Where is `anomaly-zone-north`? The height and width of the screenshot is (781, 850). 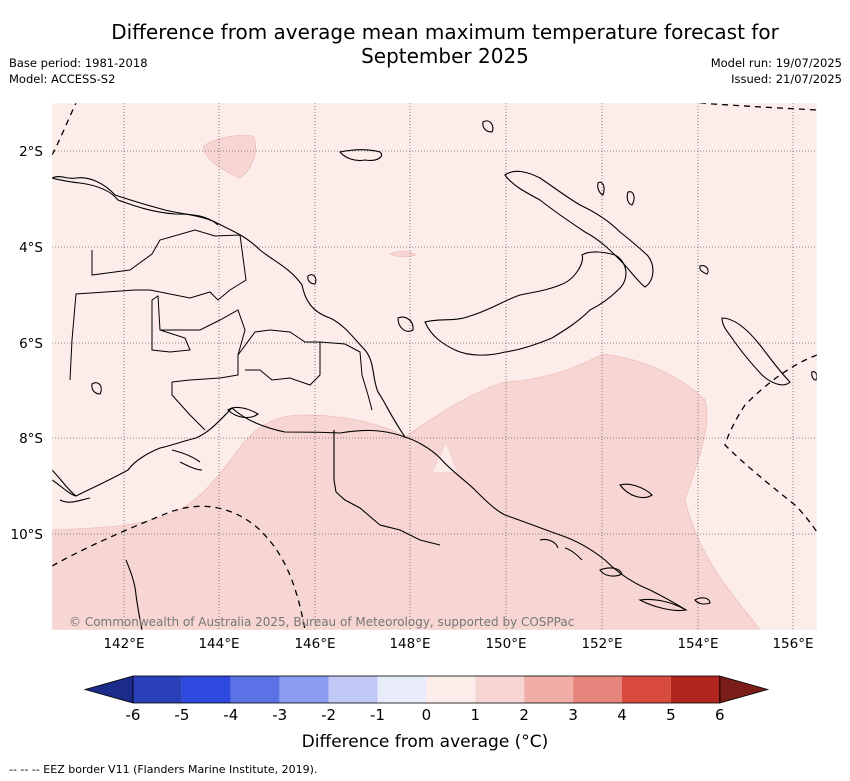 anomaly-zone-north is located at coordinates (229, 157).